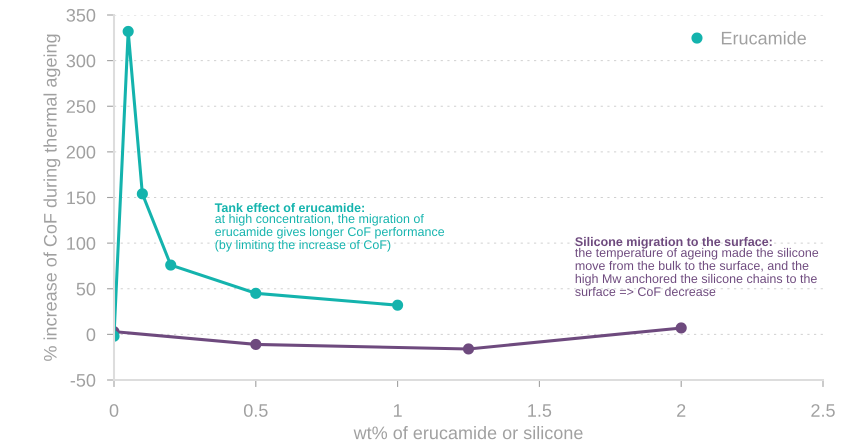 The height and width of the screenshot is (448, 849). I want to click on y-tick-label: 0, so click(91, 335).